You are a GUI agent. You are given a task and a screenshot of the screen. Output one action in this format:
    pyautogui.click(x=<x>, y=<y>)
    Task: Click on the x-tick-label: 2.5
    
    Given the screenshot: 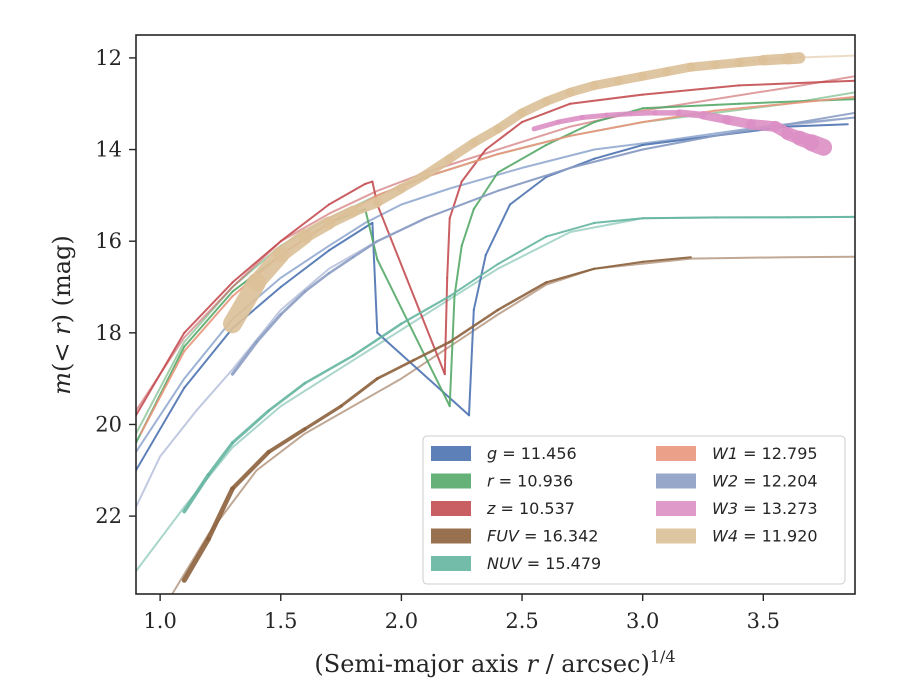 What is the action you would take?
    pyautogui.click(x=521, y=621)
    